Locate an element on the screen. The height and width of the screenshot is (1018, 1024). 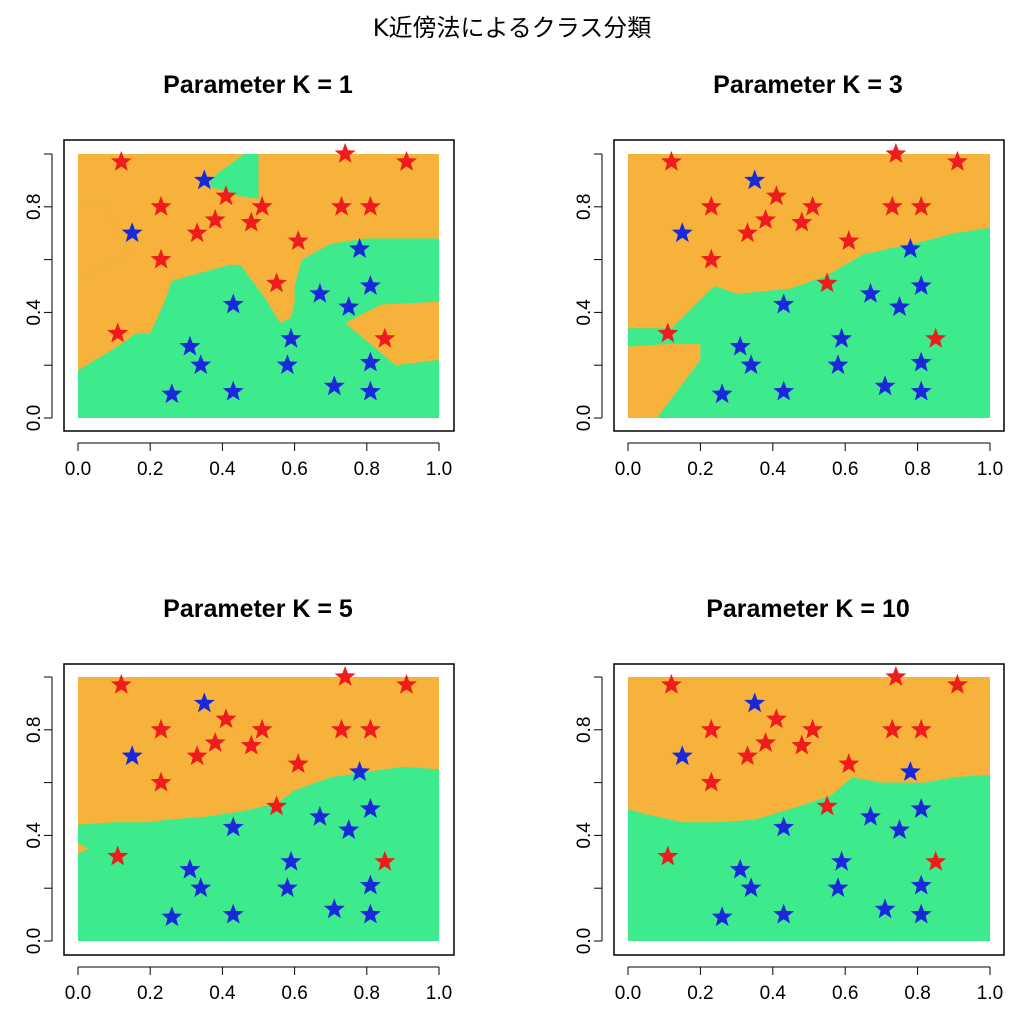
figure-title: K近傍法によるクラス分類 is located at coordinates (512, 28).